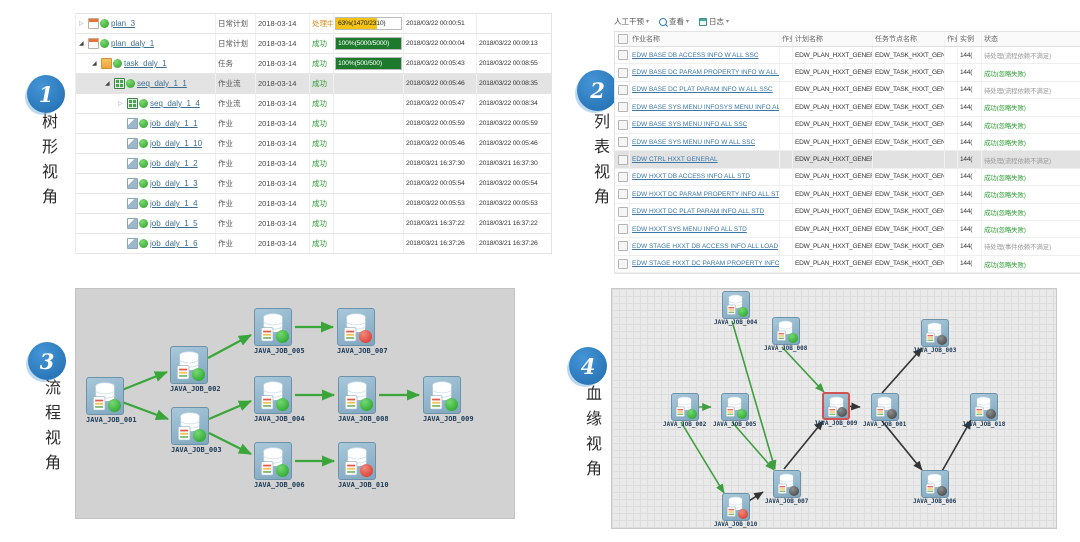 The height and width of the screenshot is (542, 1080). What do you see at coordinates (279, 331) in the screenshot?
I see `flow-node: JAVA_JOB_005` at bounding box center [279, 331].